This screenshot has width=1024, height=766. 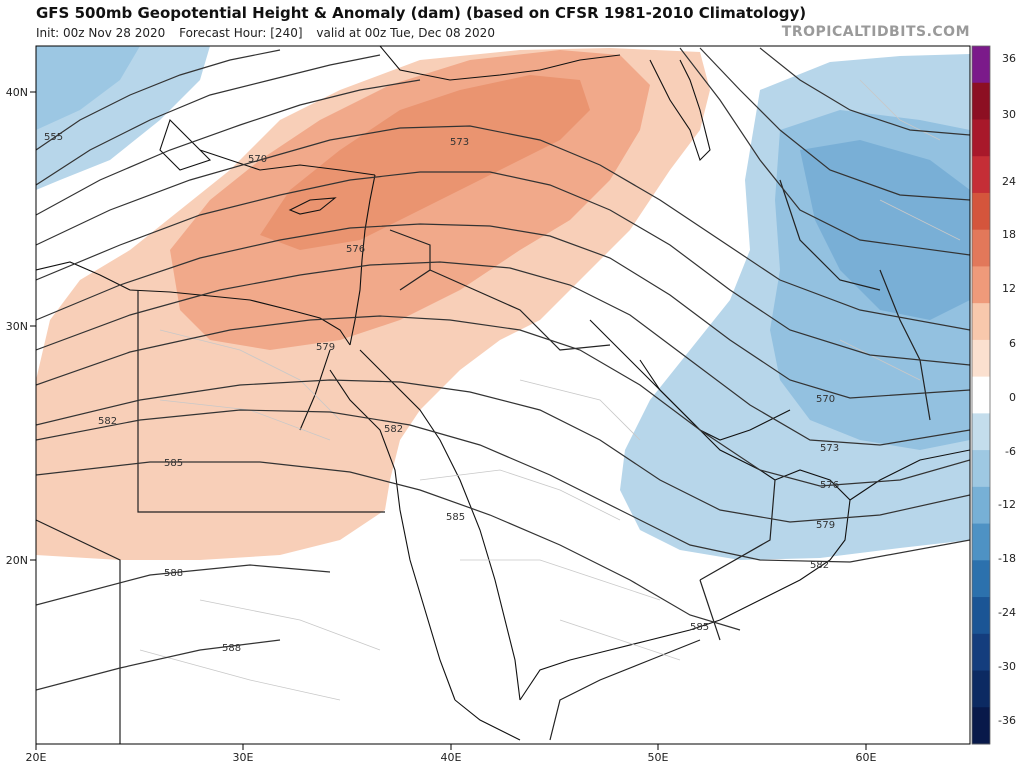 What do you see at coordinates (875, 32) in the screenshot?
I see `site-watermark: TROPICALTIDBITS.COM` at bounding box center [875, 32].